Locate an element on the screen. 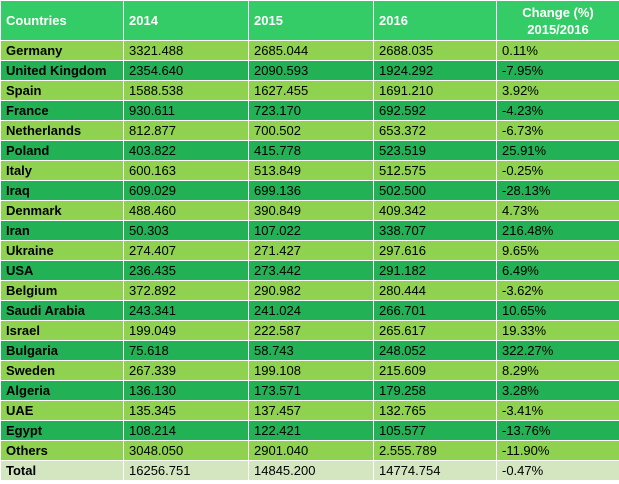  country-cell: Algeria is located at coordinates (62, 390).